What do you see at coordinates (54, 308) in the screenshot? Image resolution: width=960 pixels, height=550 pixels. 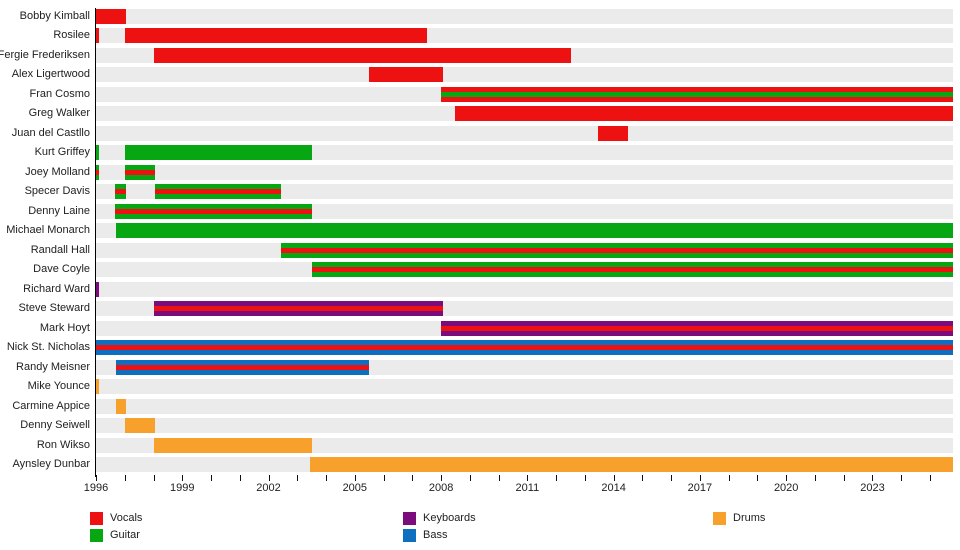 I see `member-label: Steve Steward` at bounding box center [54, 308].